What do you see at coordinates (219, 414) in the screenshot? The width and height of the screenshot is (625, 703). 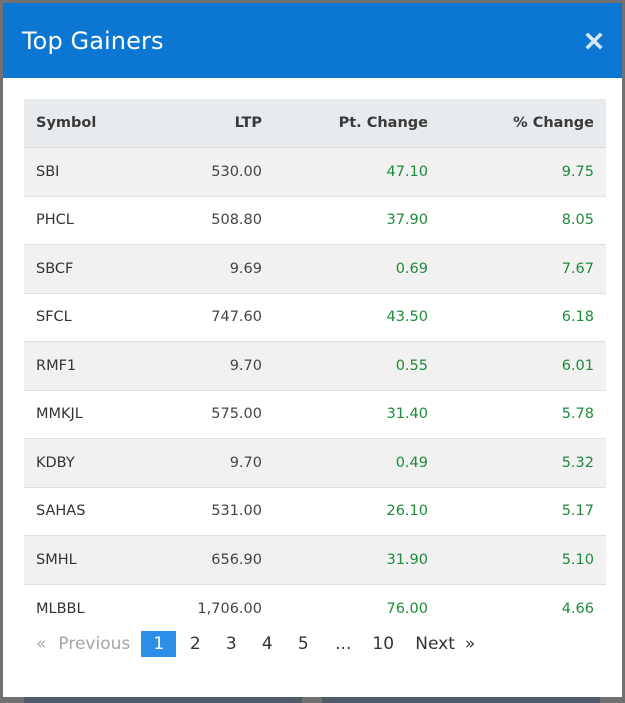 I see `cell-ltp: 575.00` at bounding box center [219, 414].